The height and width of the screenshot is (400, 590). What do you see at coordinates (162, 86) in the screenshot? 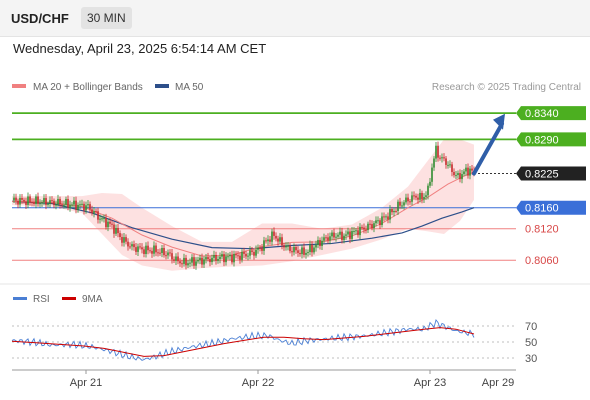
I see `ma50-legend-swatch` at bounding box center [162, 86].